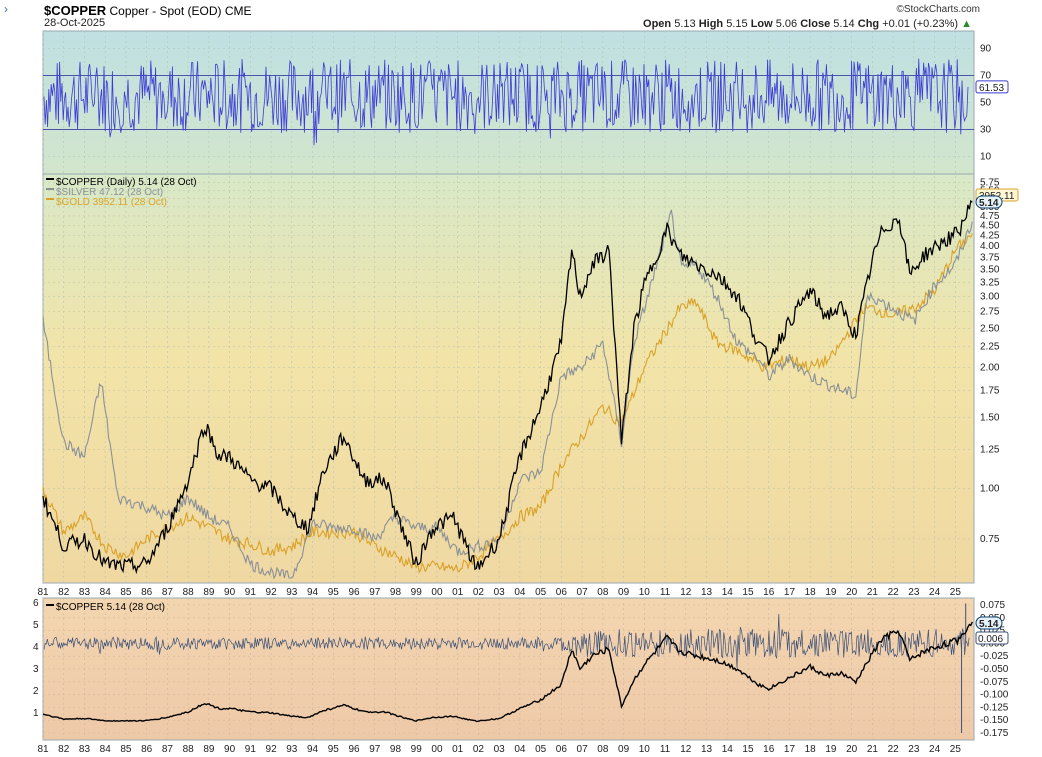 This screenshot has height=757, width=1042. I want to click on price-y-tick: 2.00, so click(990, 367).